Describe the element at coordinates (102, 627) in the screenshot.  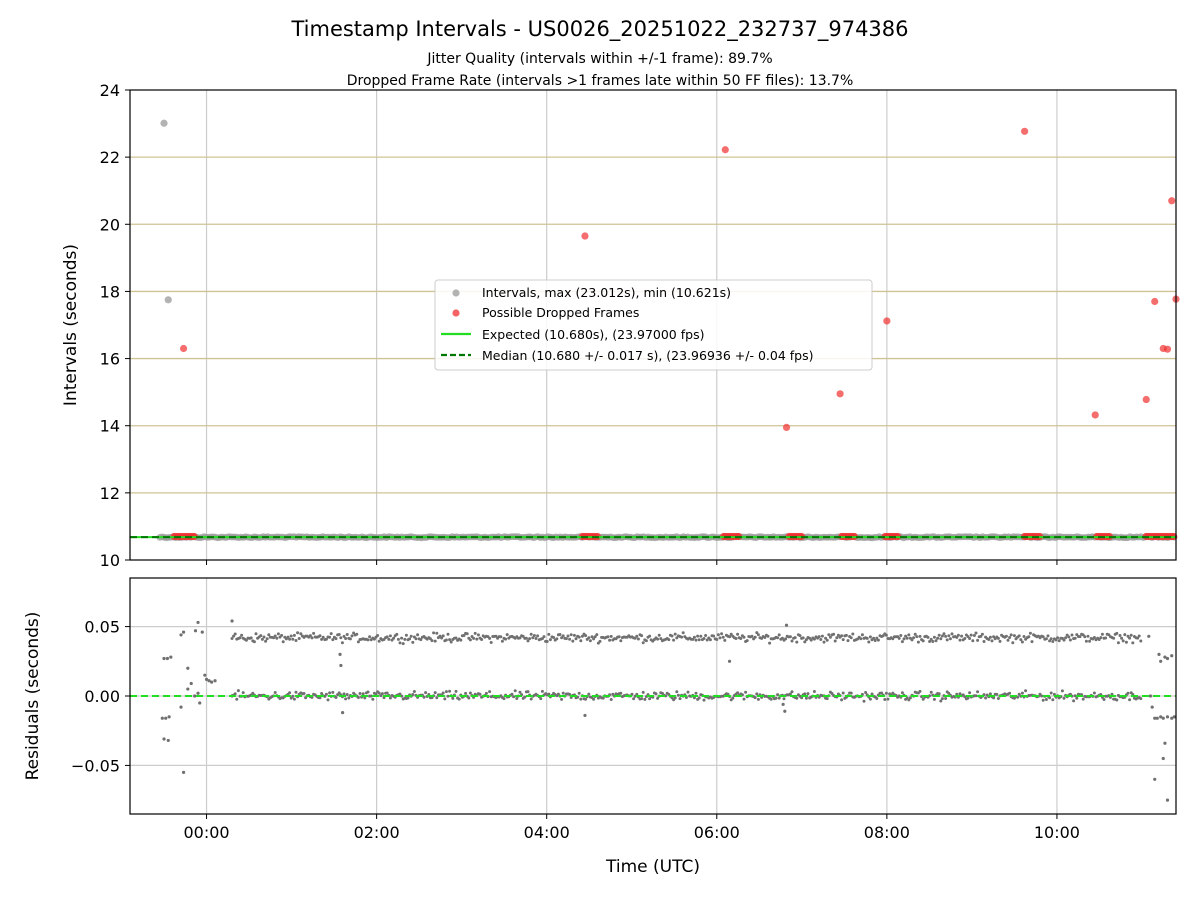
I see `bottom-y-tick-label: 0.05` at that location.